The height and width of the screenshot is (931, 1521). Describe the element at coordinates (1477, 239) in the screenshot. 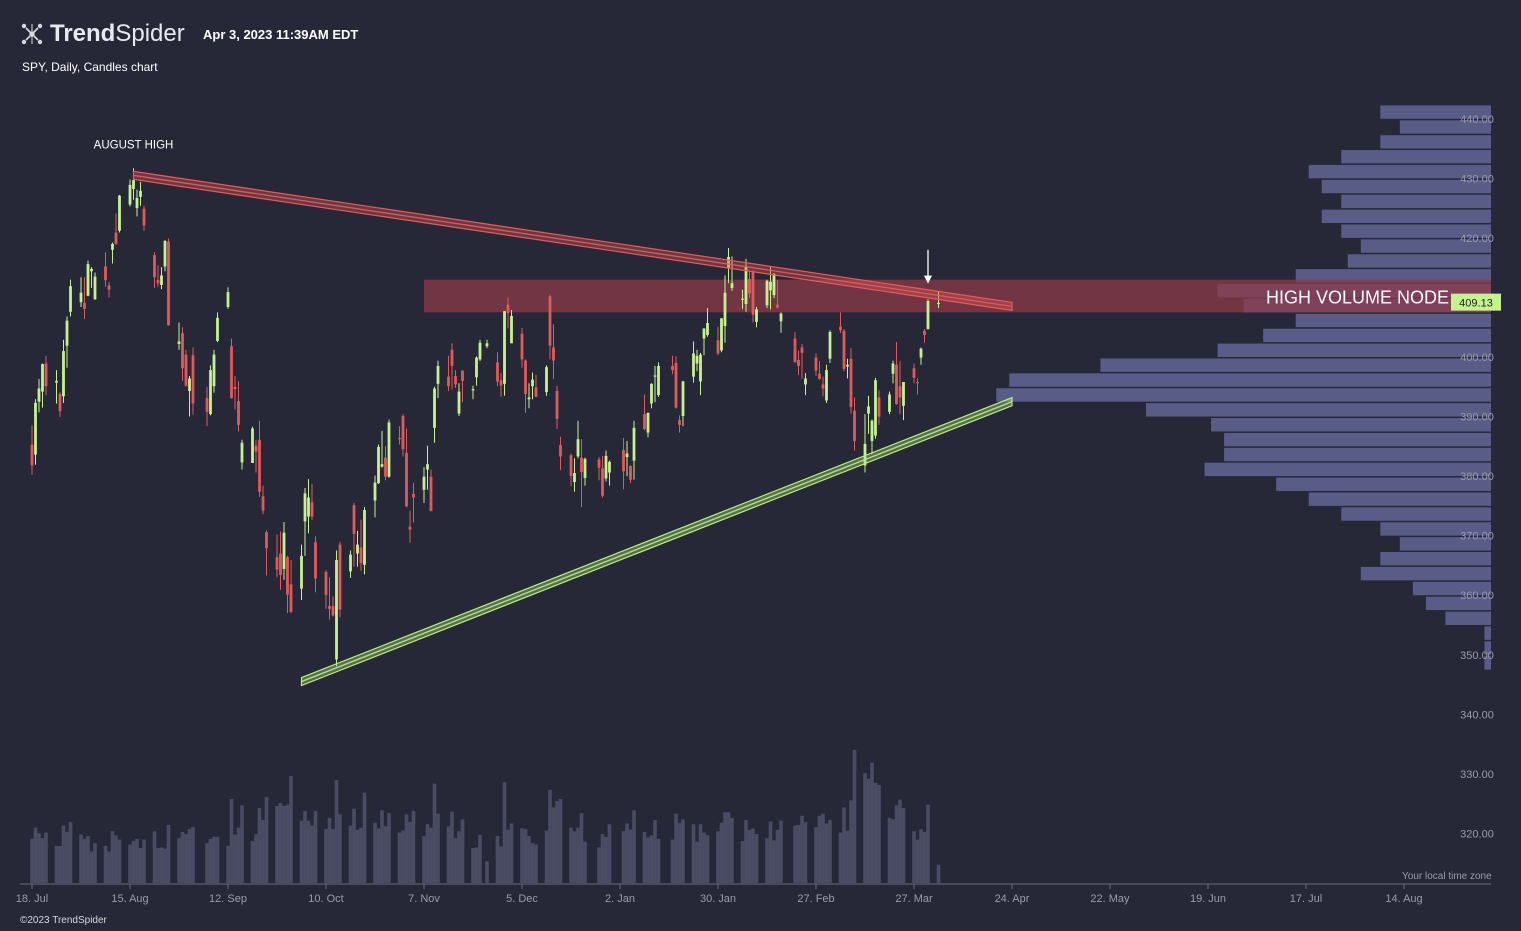

I see `y-tick-label: 420.00` at that location.